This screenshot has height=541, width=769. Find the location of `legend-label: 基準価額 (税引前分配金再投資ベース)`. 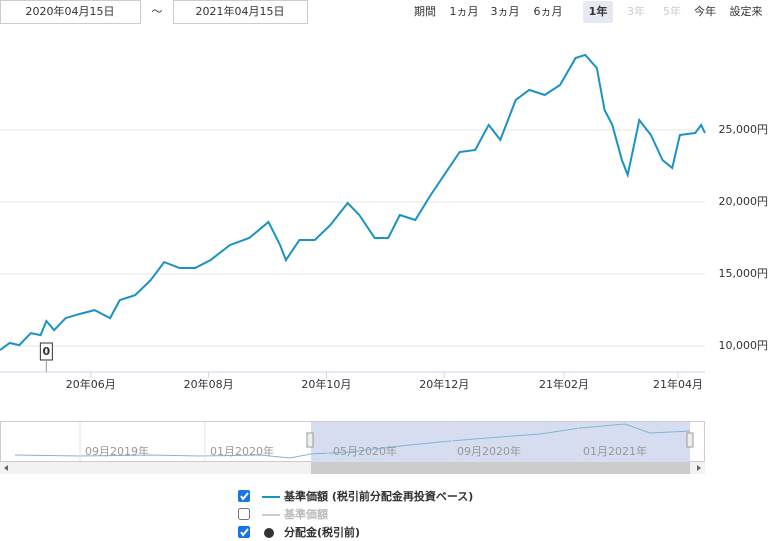

legend-label: 基準価額 (税引前分配金再投資ベース) is located at coordinates (378, 496).